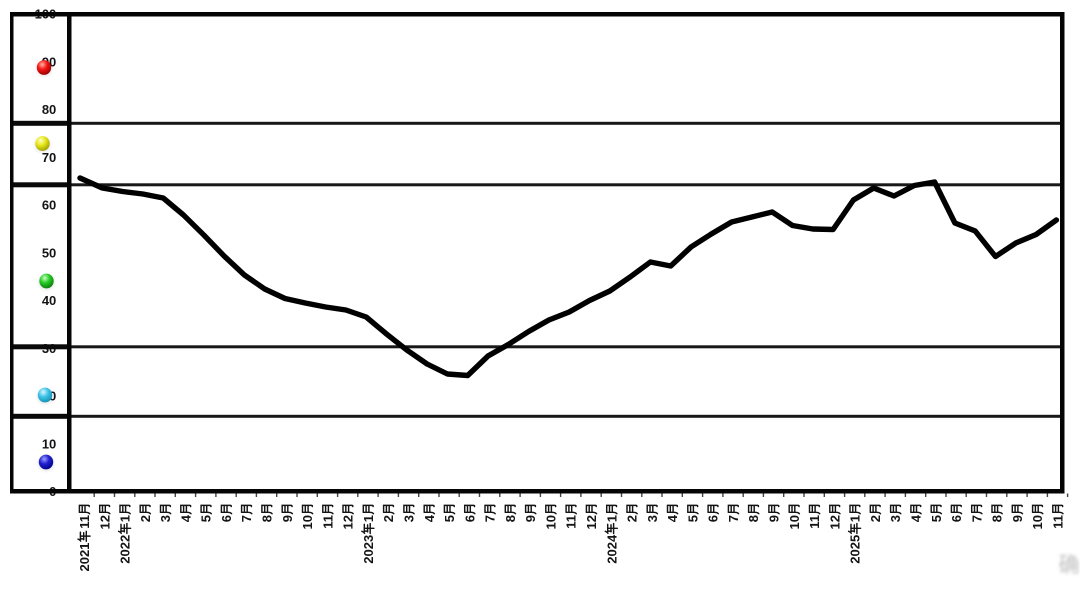 The height and width of the screenshot is (597, 1080). What do you see at coordinates (611, 549) in the screenshot?
I see `svg-text: 2024` at bounding box center [611, 549].